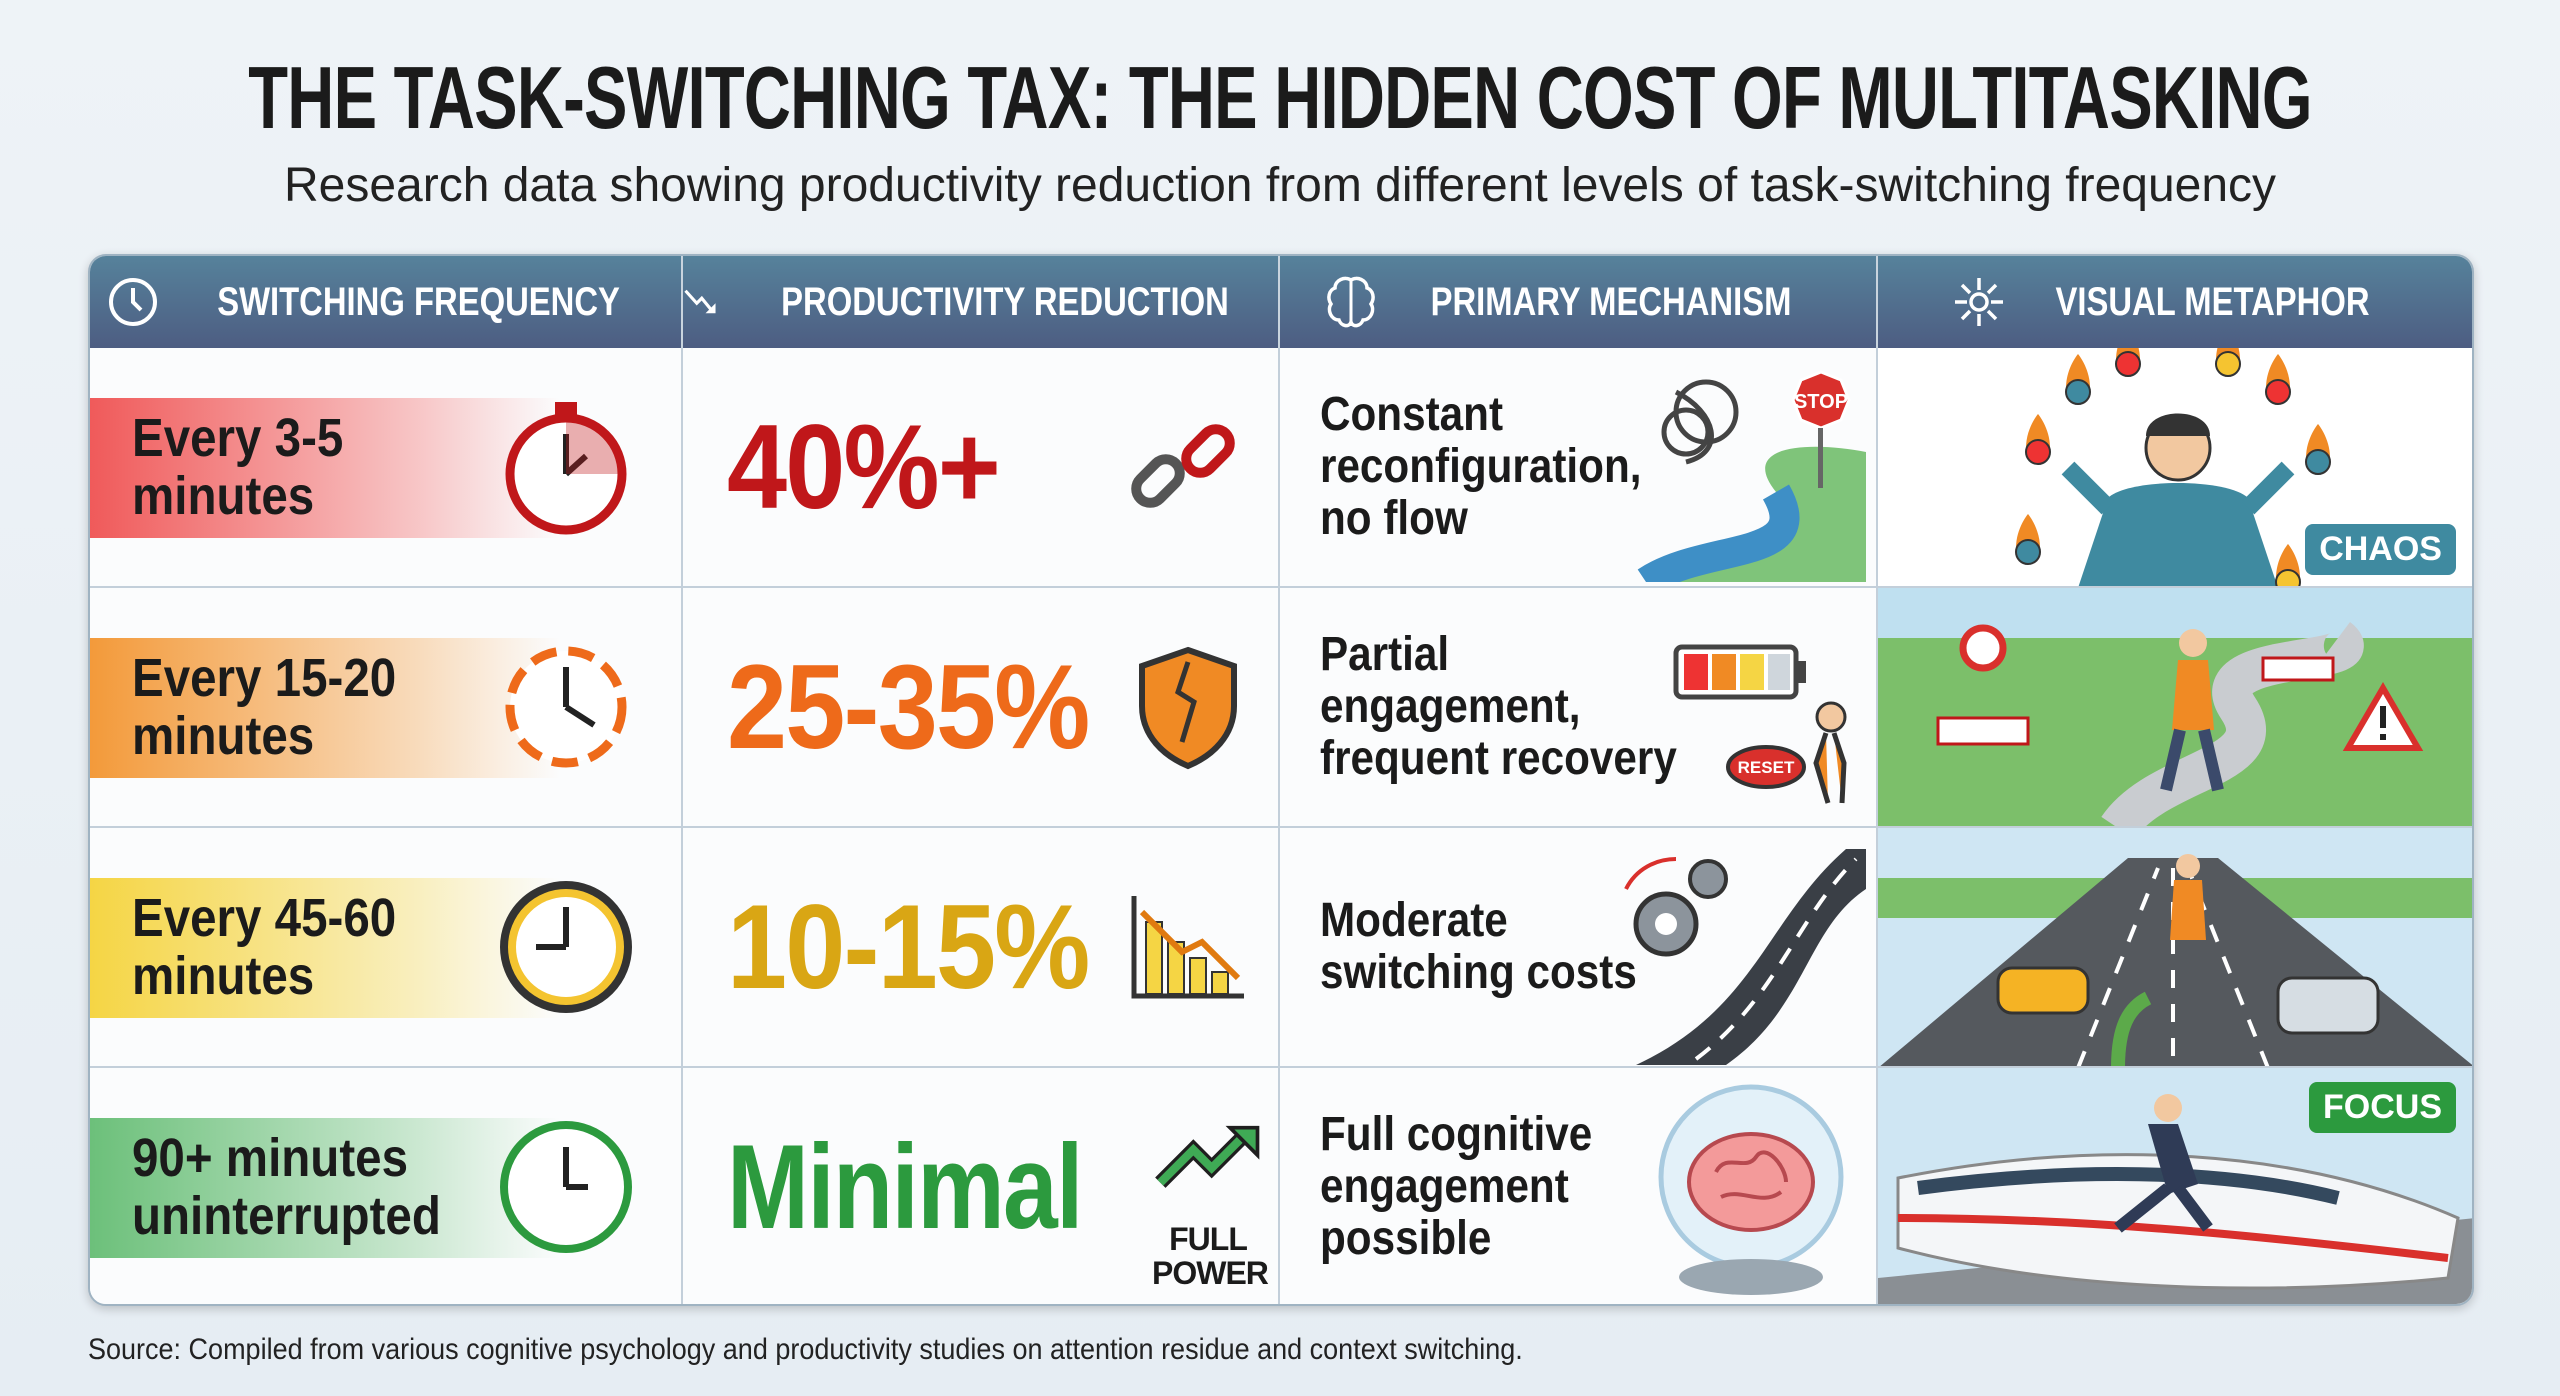 The width and height of the screenshot is (2560, 1396). I want to click on frequency-cell: Every 15-20 minutes, so click(386, 708).